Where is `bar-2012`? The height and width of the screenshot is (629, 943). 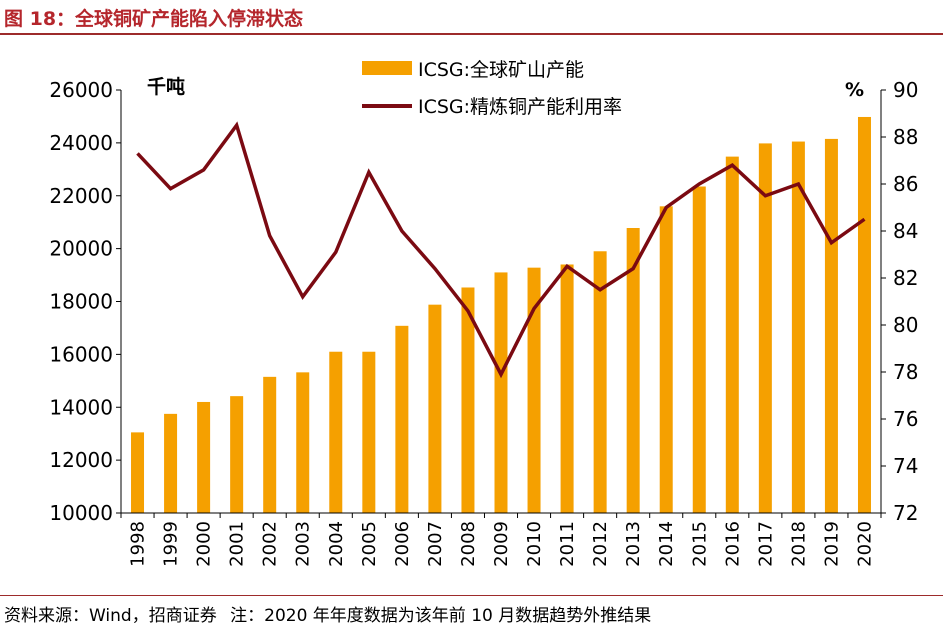
bar-2012 is located at coordinates (600, 382).